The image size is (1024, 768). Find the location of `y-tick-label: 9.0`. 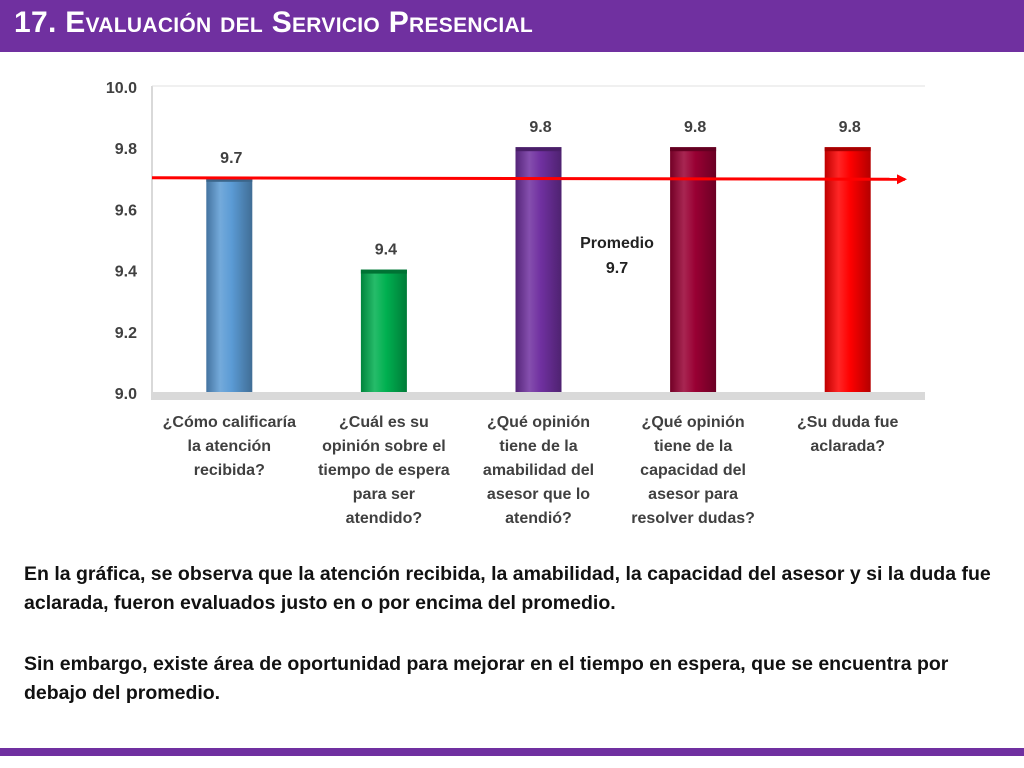

y-tick-label: 9.0 is located at coordinates (126, 394).